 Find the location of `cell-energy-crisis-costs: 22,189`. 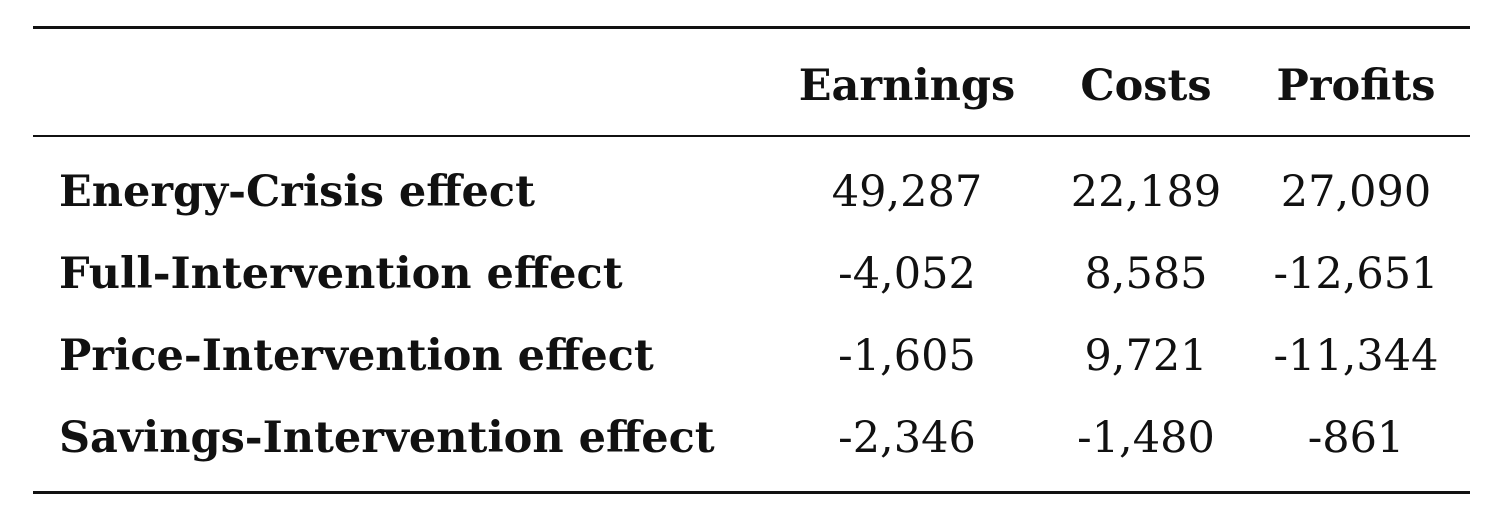

cell-energy-crisis-costs: 22,189 is located at coordinates (1146, 192).